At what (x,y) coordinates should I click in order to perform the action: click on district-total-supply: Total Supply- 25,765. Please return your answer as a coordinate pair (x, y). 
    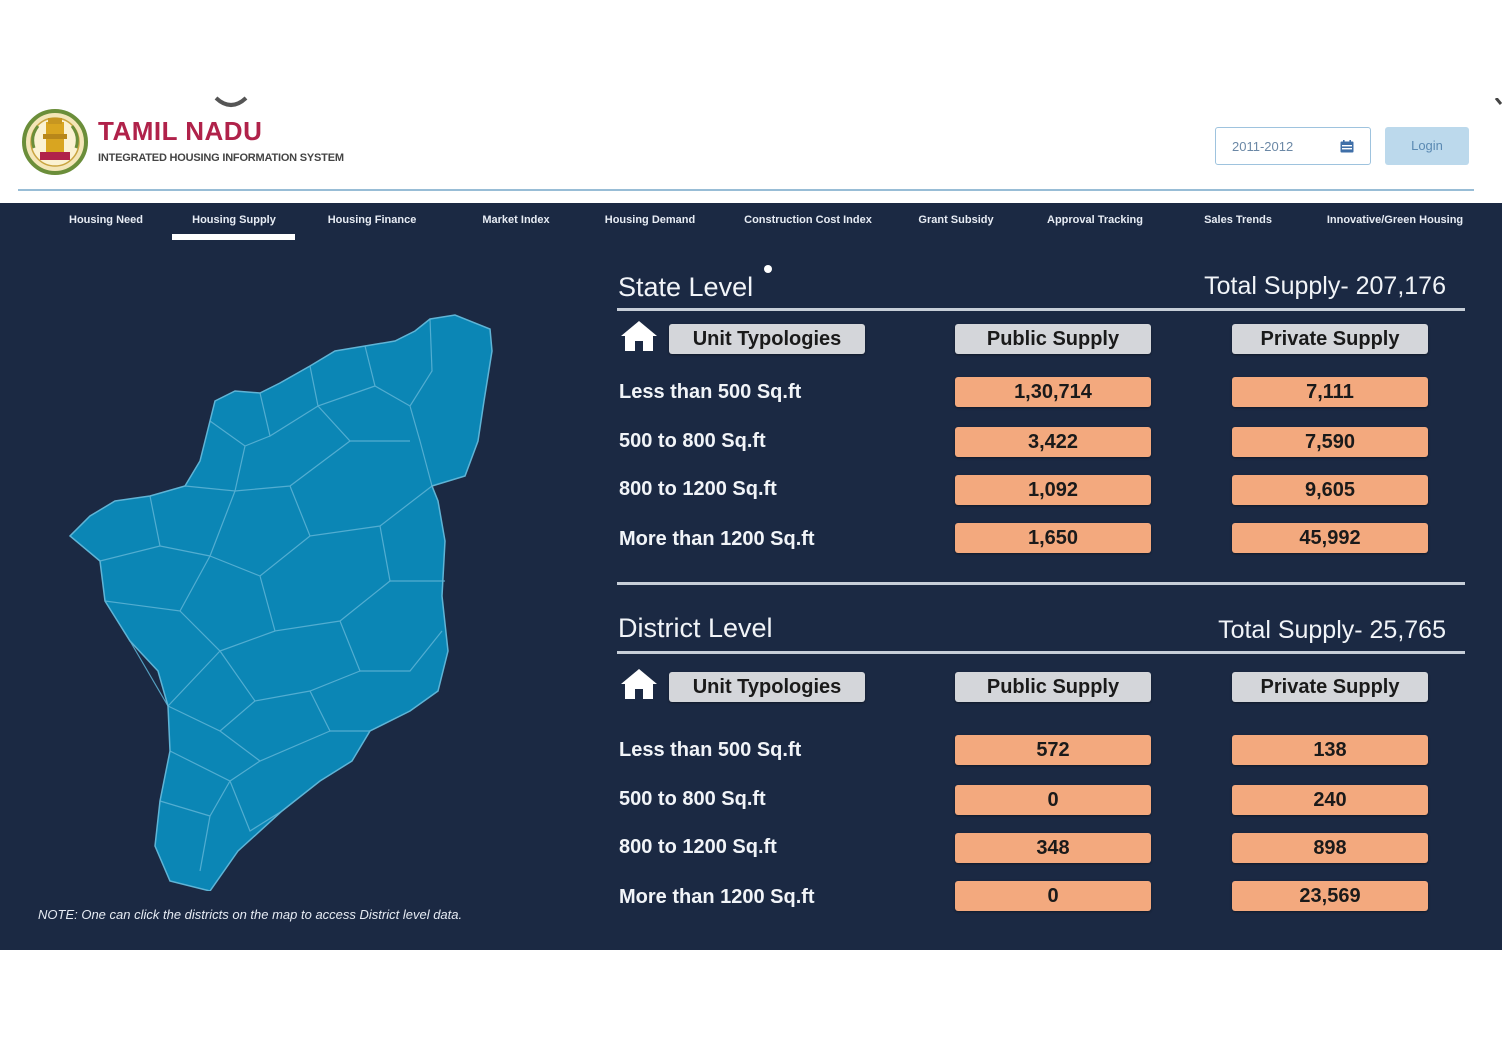
    Looking at the image, I should click on (1332, 630).